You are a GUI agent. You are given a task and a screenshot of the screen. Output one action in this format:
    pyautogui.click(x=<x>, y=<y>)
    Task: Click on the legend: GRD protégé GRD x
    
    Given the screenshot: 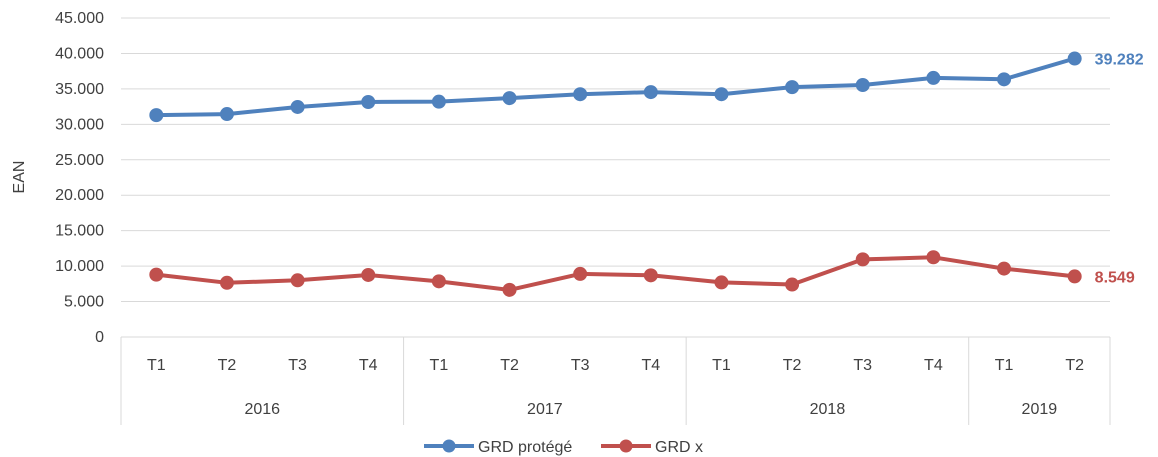 What is the action you would take?
    pyautogui.click(x=563, y=447)
    